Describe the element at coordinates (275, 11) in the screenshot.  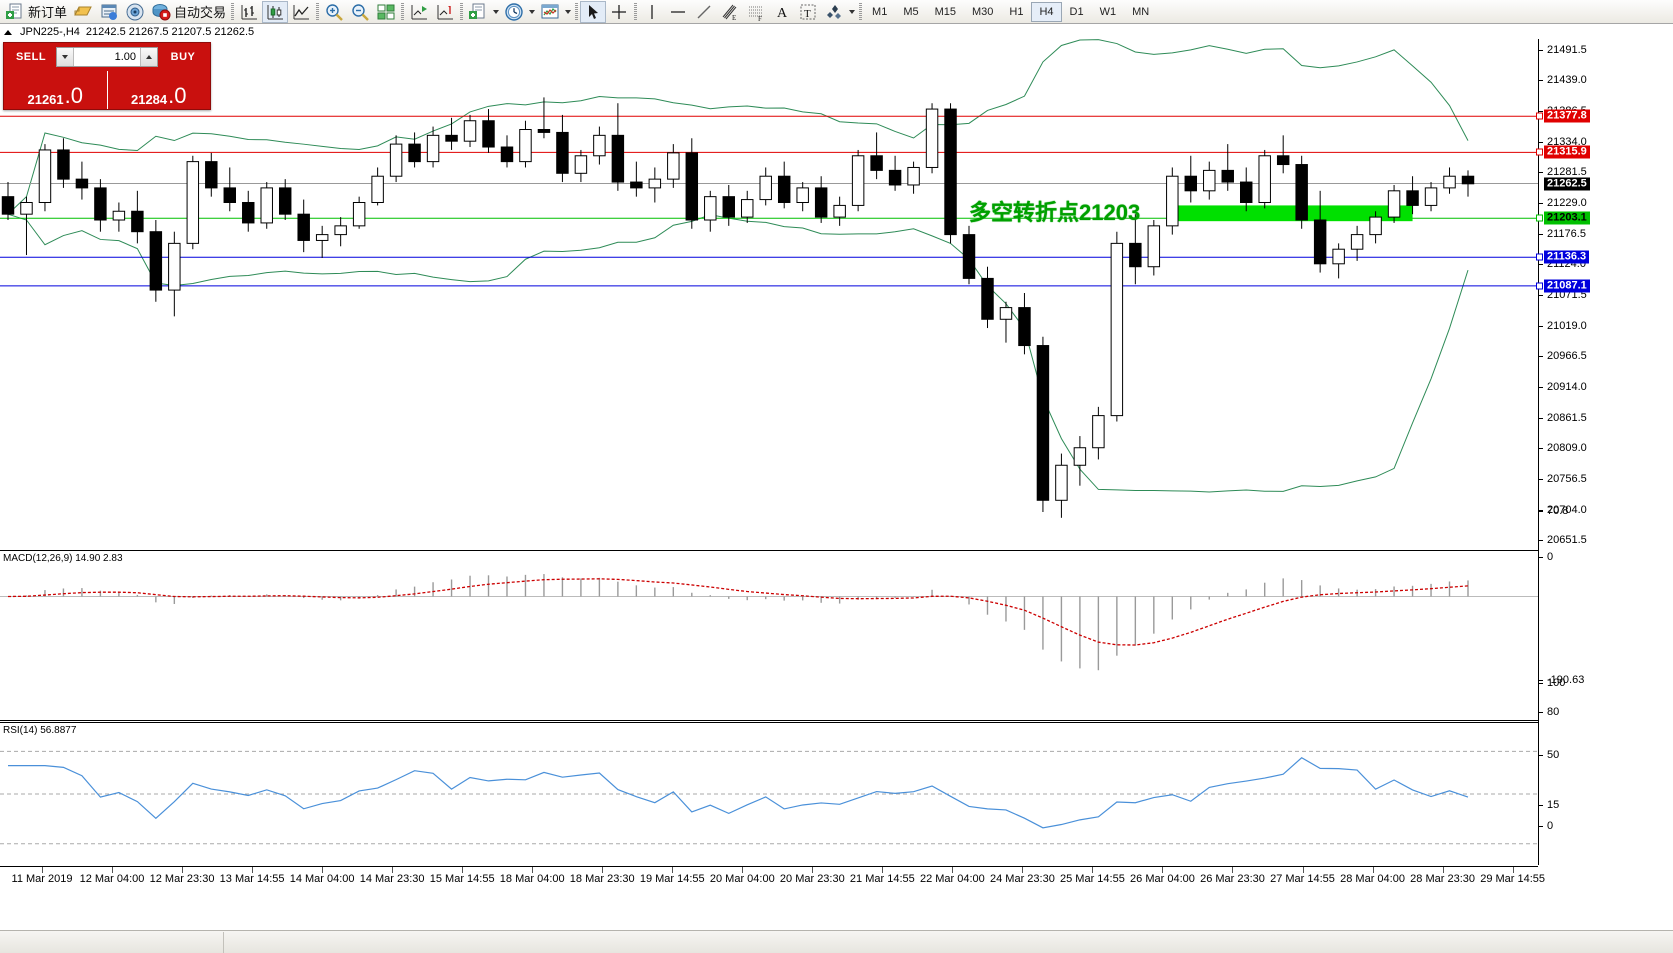
I see `candlestick-chart-button` at that location.